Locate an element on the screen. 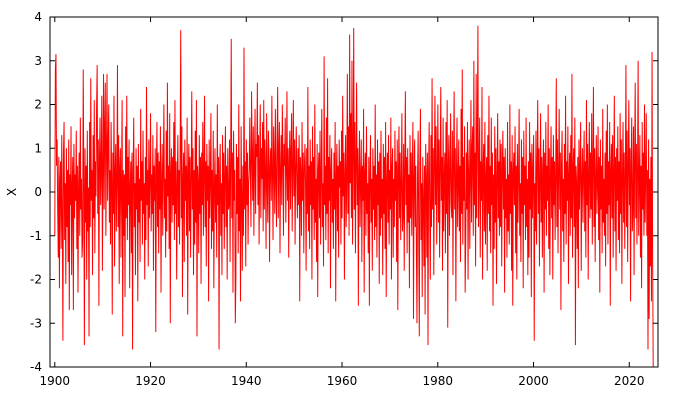 The height and width of the screenshot is (400, 680). y-tick-label: 3 is located at coordinates (38, 61).